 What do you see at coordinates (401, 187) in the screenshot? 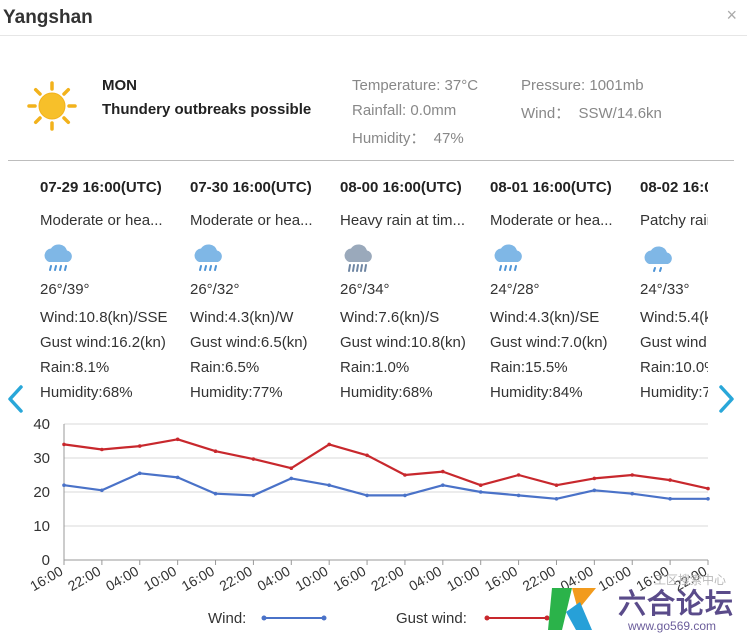
I see `forecast-date: 08-00 16:00(UTC)` at bounding box center [401, 187].